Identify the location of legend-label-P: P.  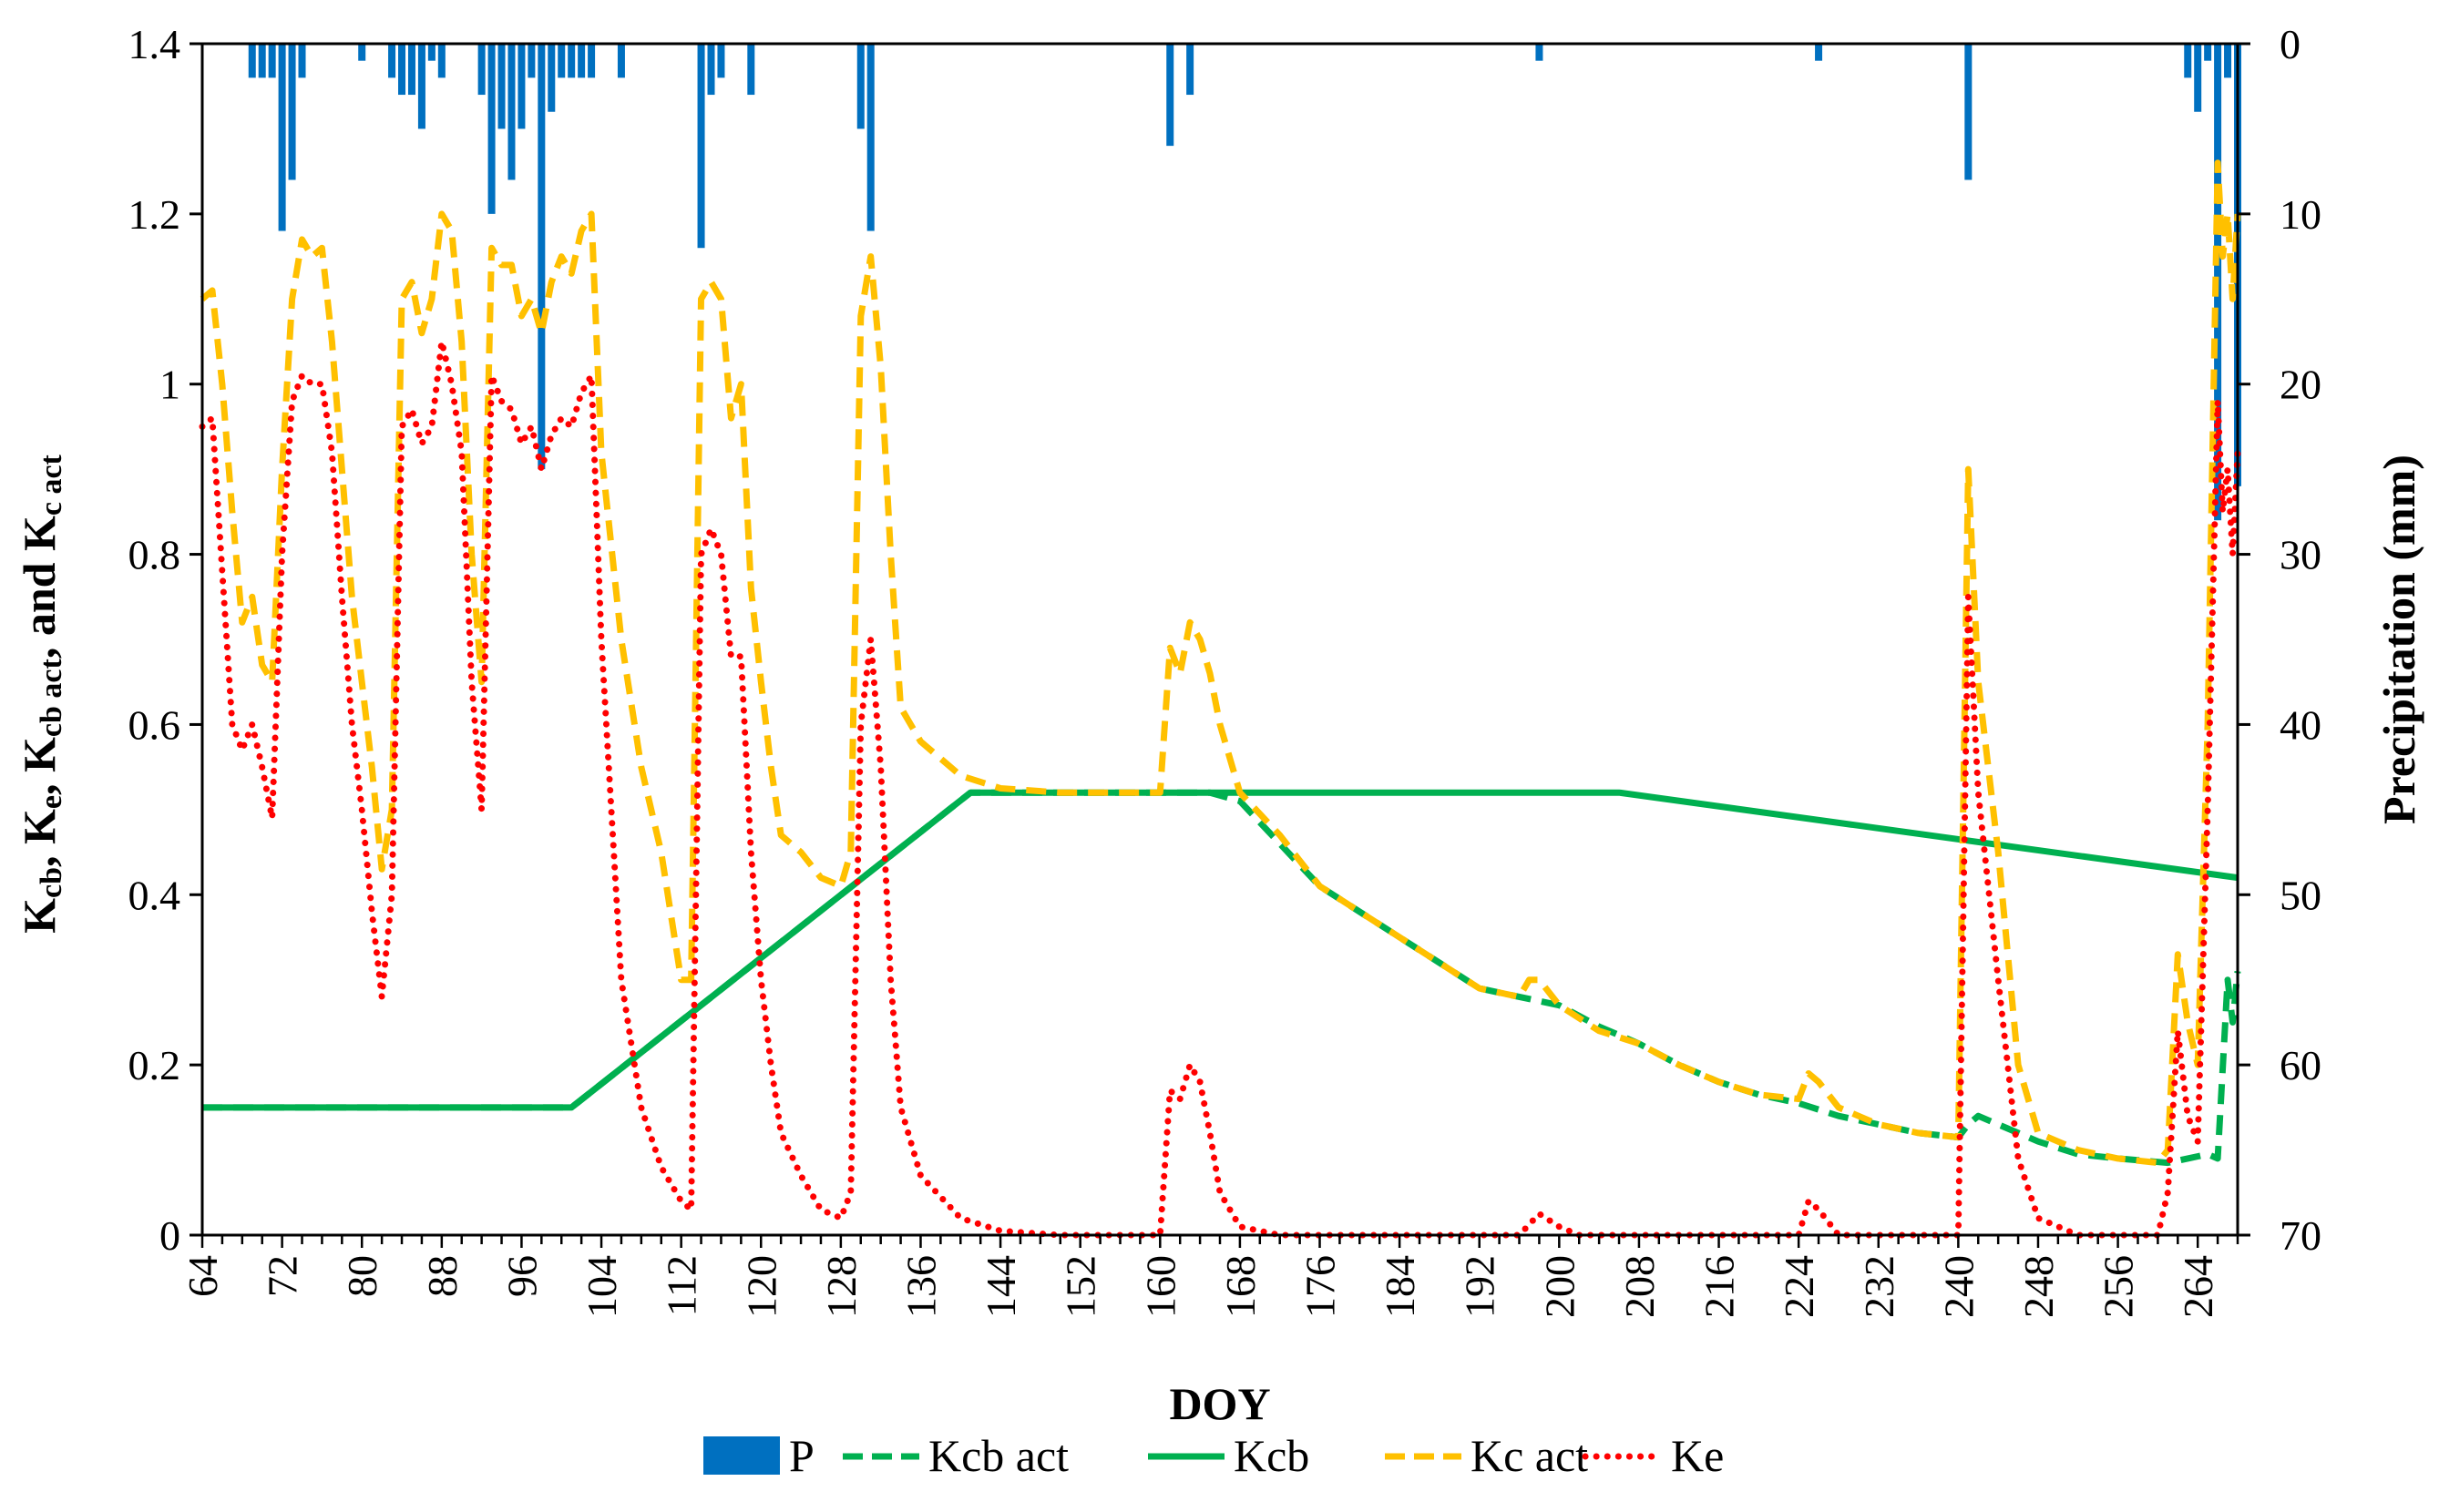
(802, 1455).